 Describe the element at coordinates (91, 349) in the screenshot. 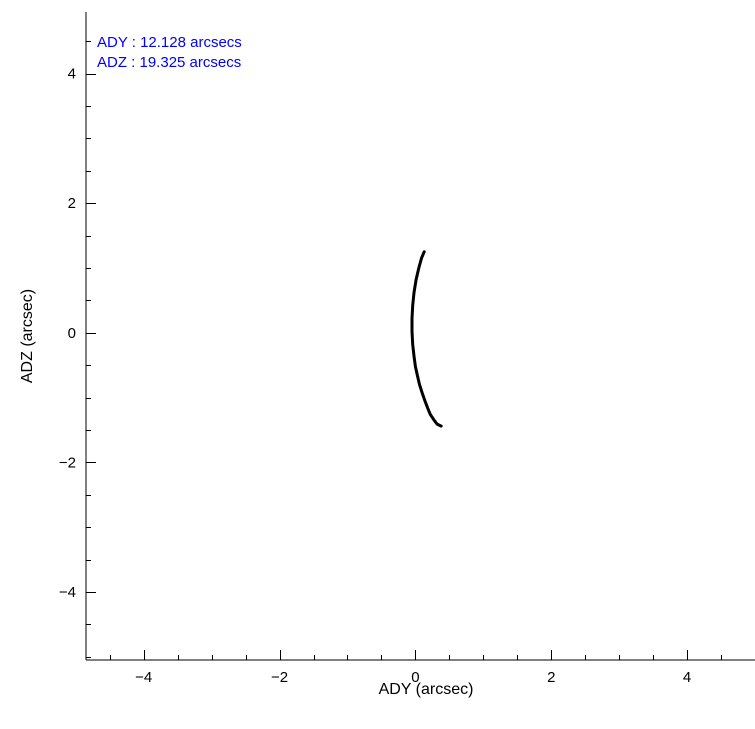

I see `y-ticks` at that location.